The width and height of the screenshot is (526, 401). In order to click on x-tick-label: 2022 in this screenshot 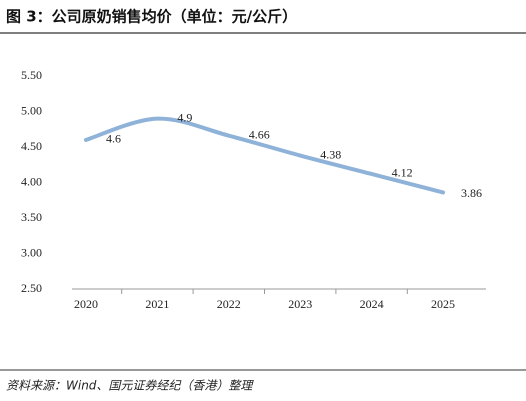, I will do `click(229, 304)`.